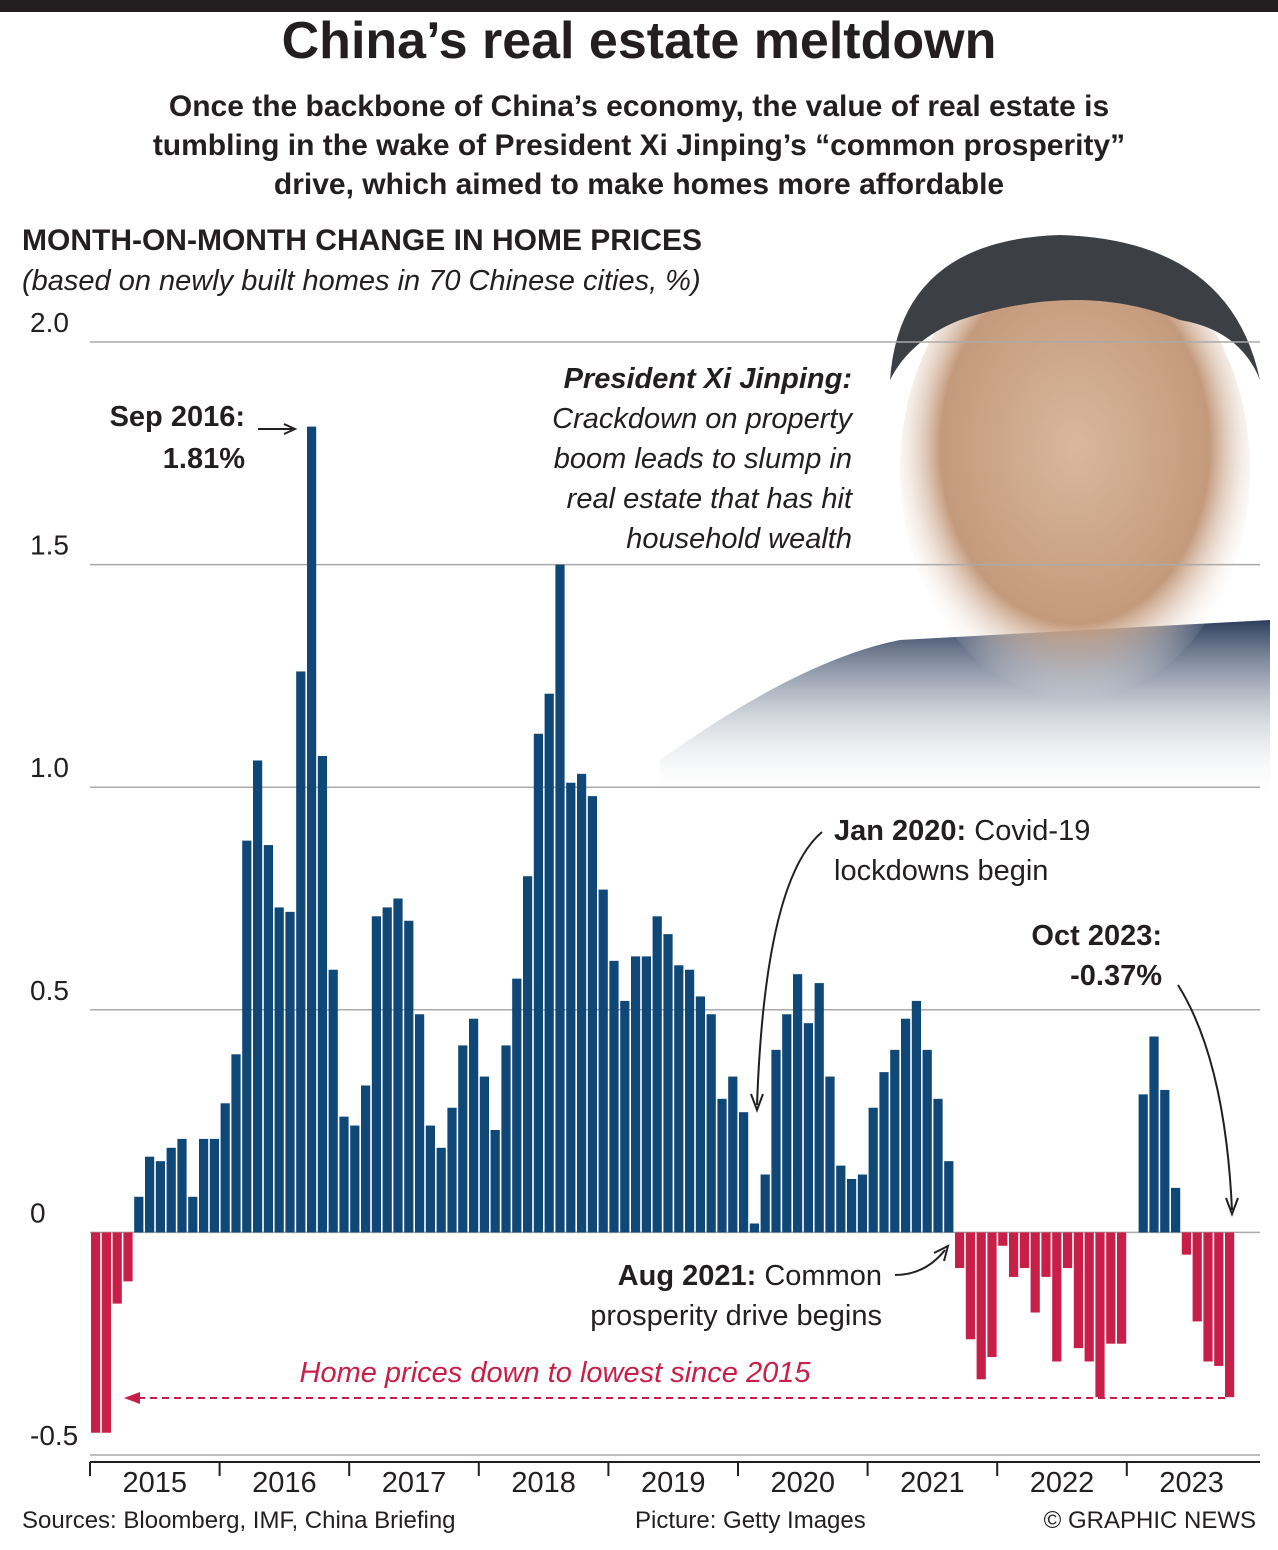 Image resolution: width=1278 pixels, height=1550 pixels. I want to click on y-tick-label: -0.5, so click(54, 1435).